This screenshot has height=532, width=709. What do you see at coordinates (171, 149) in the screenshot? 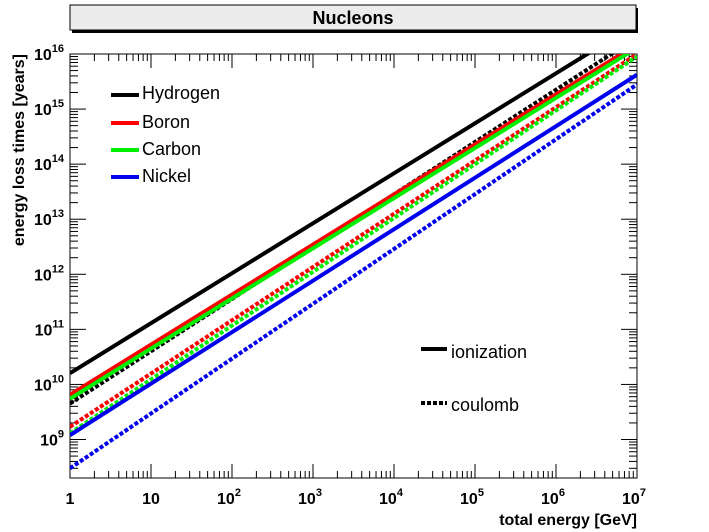
I see `legend-label-carbon: Carbon` at bounding box center [171, 149].